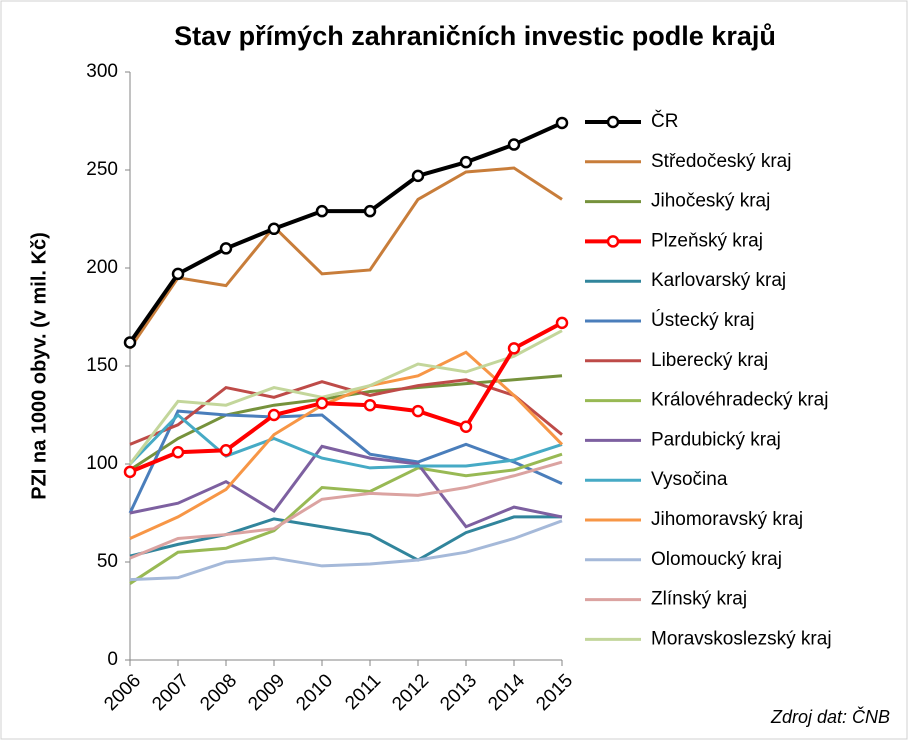 This screenshot has height=740, width=908. Describe the element at coordinates (689, 479) in the screenshot. I see `legend-label: Vysočina` at that location.